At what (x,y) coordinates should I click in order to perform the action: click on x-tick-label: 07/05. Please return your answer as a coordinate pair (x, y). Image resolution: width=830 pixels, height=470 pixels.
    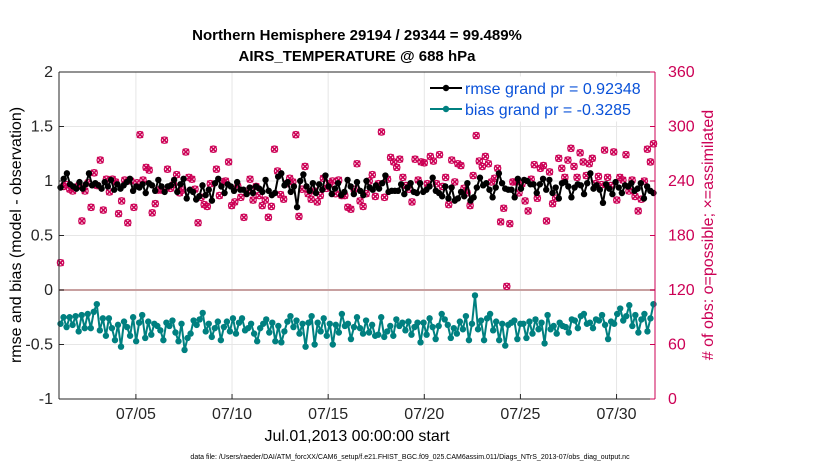
    Looking at the image, I should click on (136, 414).